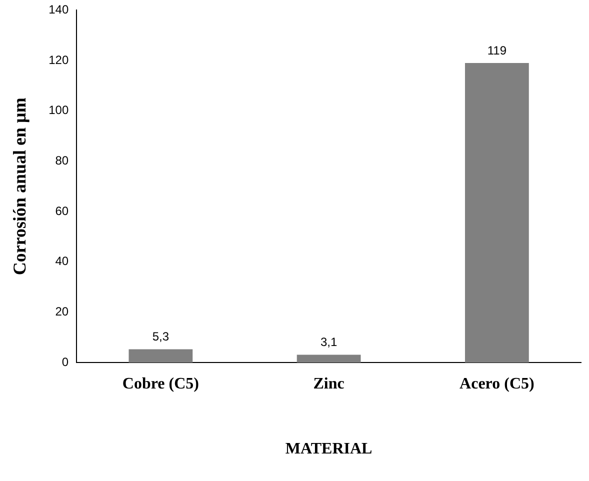 The image size is (589, 481). What do you see at coordinates (65, 361) in the screenshot?
I see `y-tick-label: 0` at bounding box center [65, 361].